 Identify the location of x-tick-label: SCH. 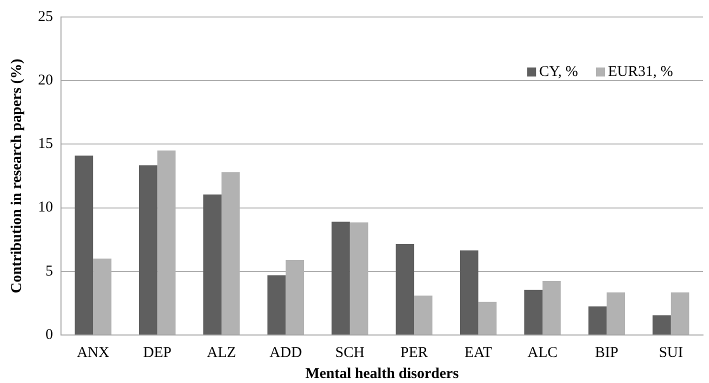
(350, 352).